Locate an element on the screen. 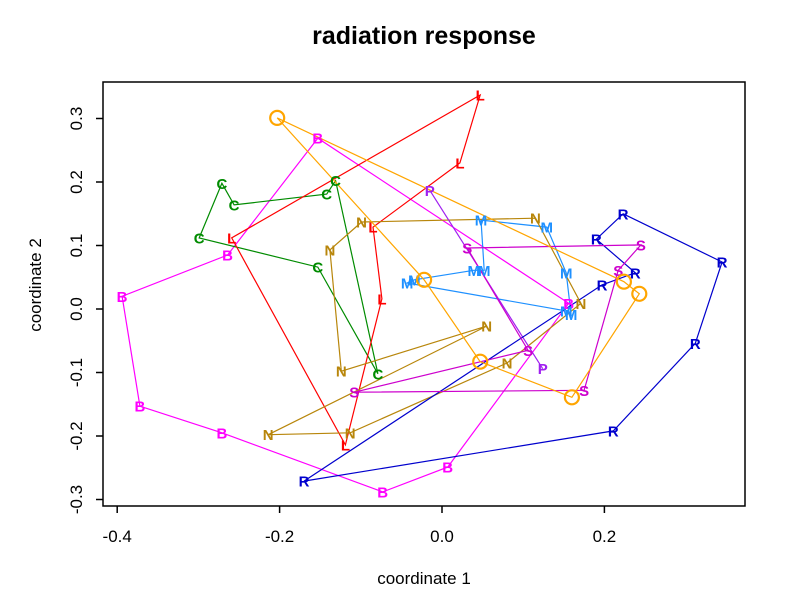 This screenshot has width=792, height=611. y-tick-label: 0.0 is located at coordinates (76, 309).